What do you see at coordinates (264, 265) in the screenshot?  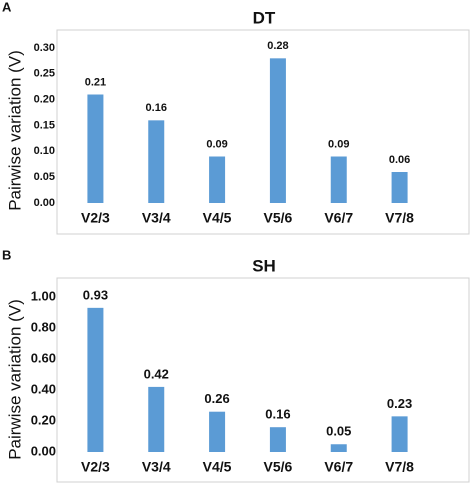 I see `chart-title: SH` at bounding box center [264, 265].